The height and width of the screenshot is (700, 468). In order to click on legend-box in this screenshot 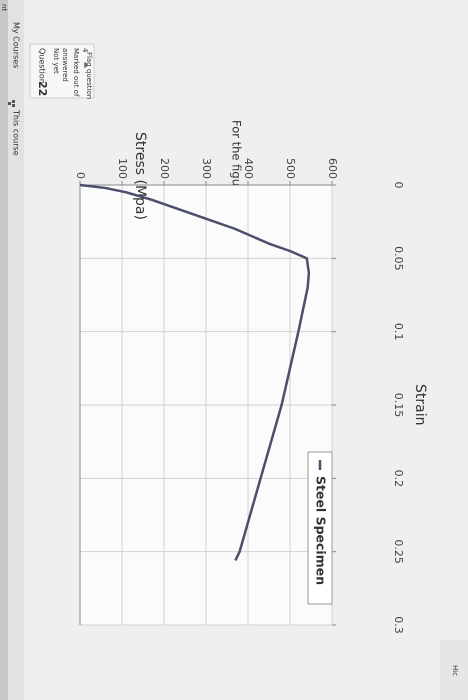, I will do `click(320, 528)`.